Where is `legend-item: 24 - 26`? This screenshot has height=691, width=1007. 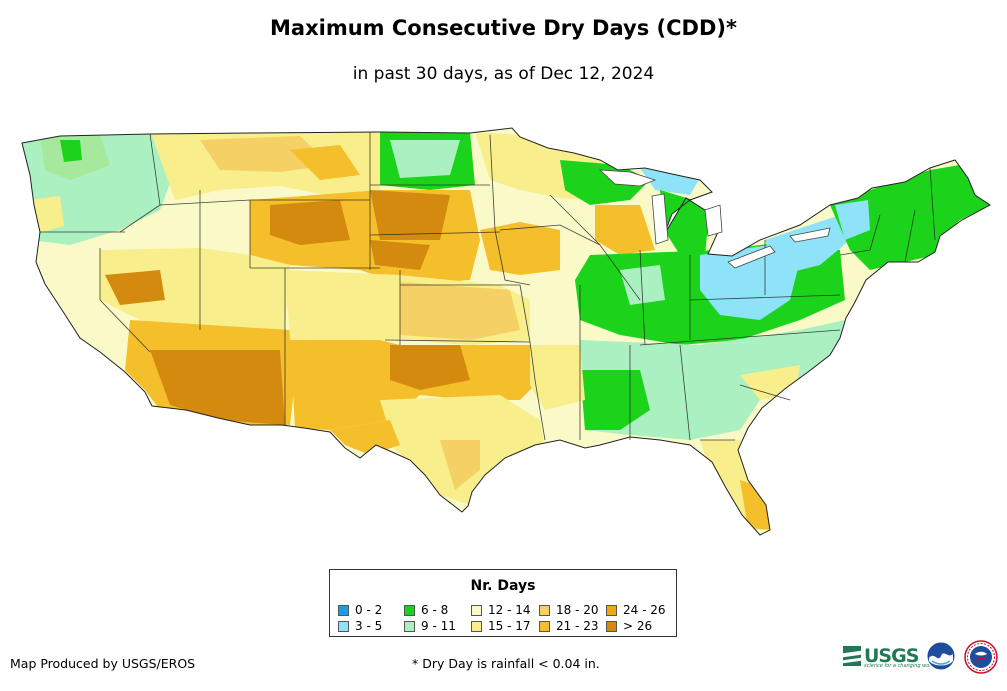 legend-item: 24 - 26 is located at coordinates (636, 610).